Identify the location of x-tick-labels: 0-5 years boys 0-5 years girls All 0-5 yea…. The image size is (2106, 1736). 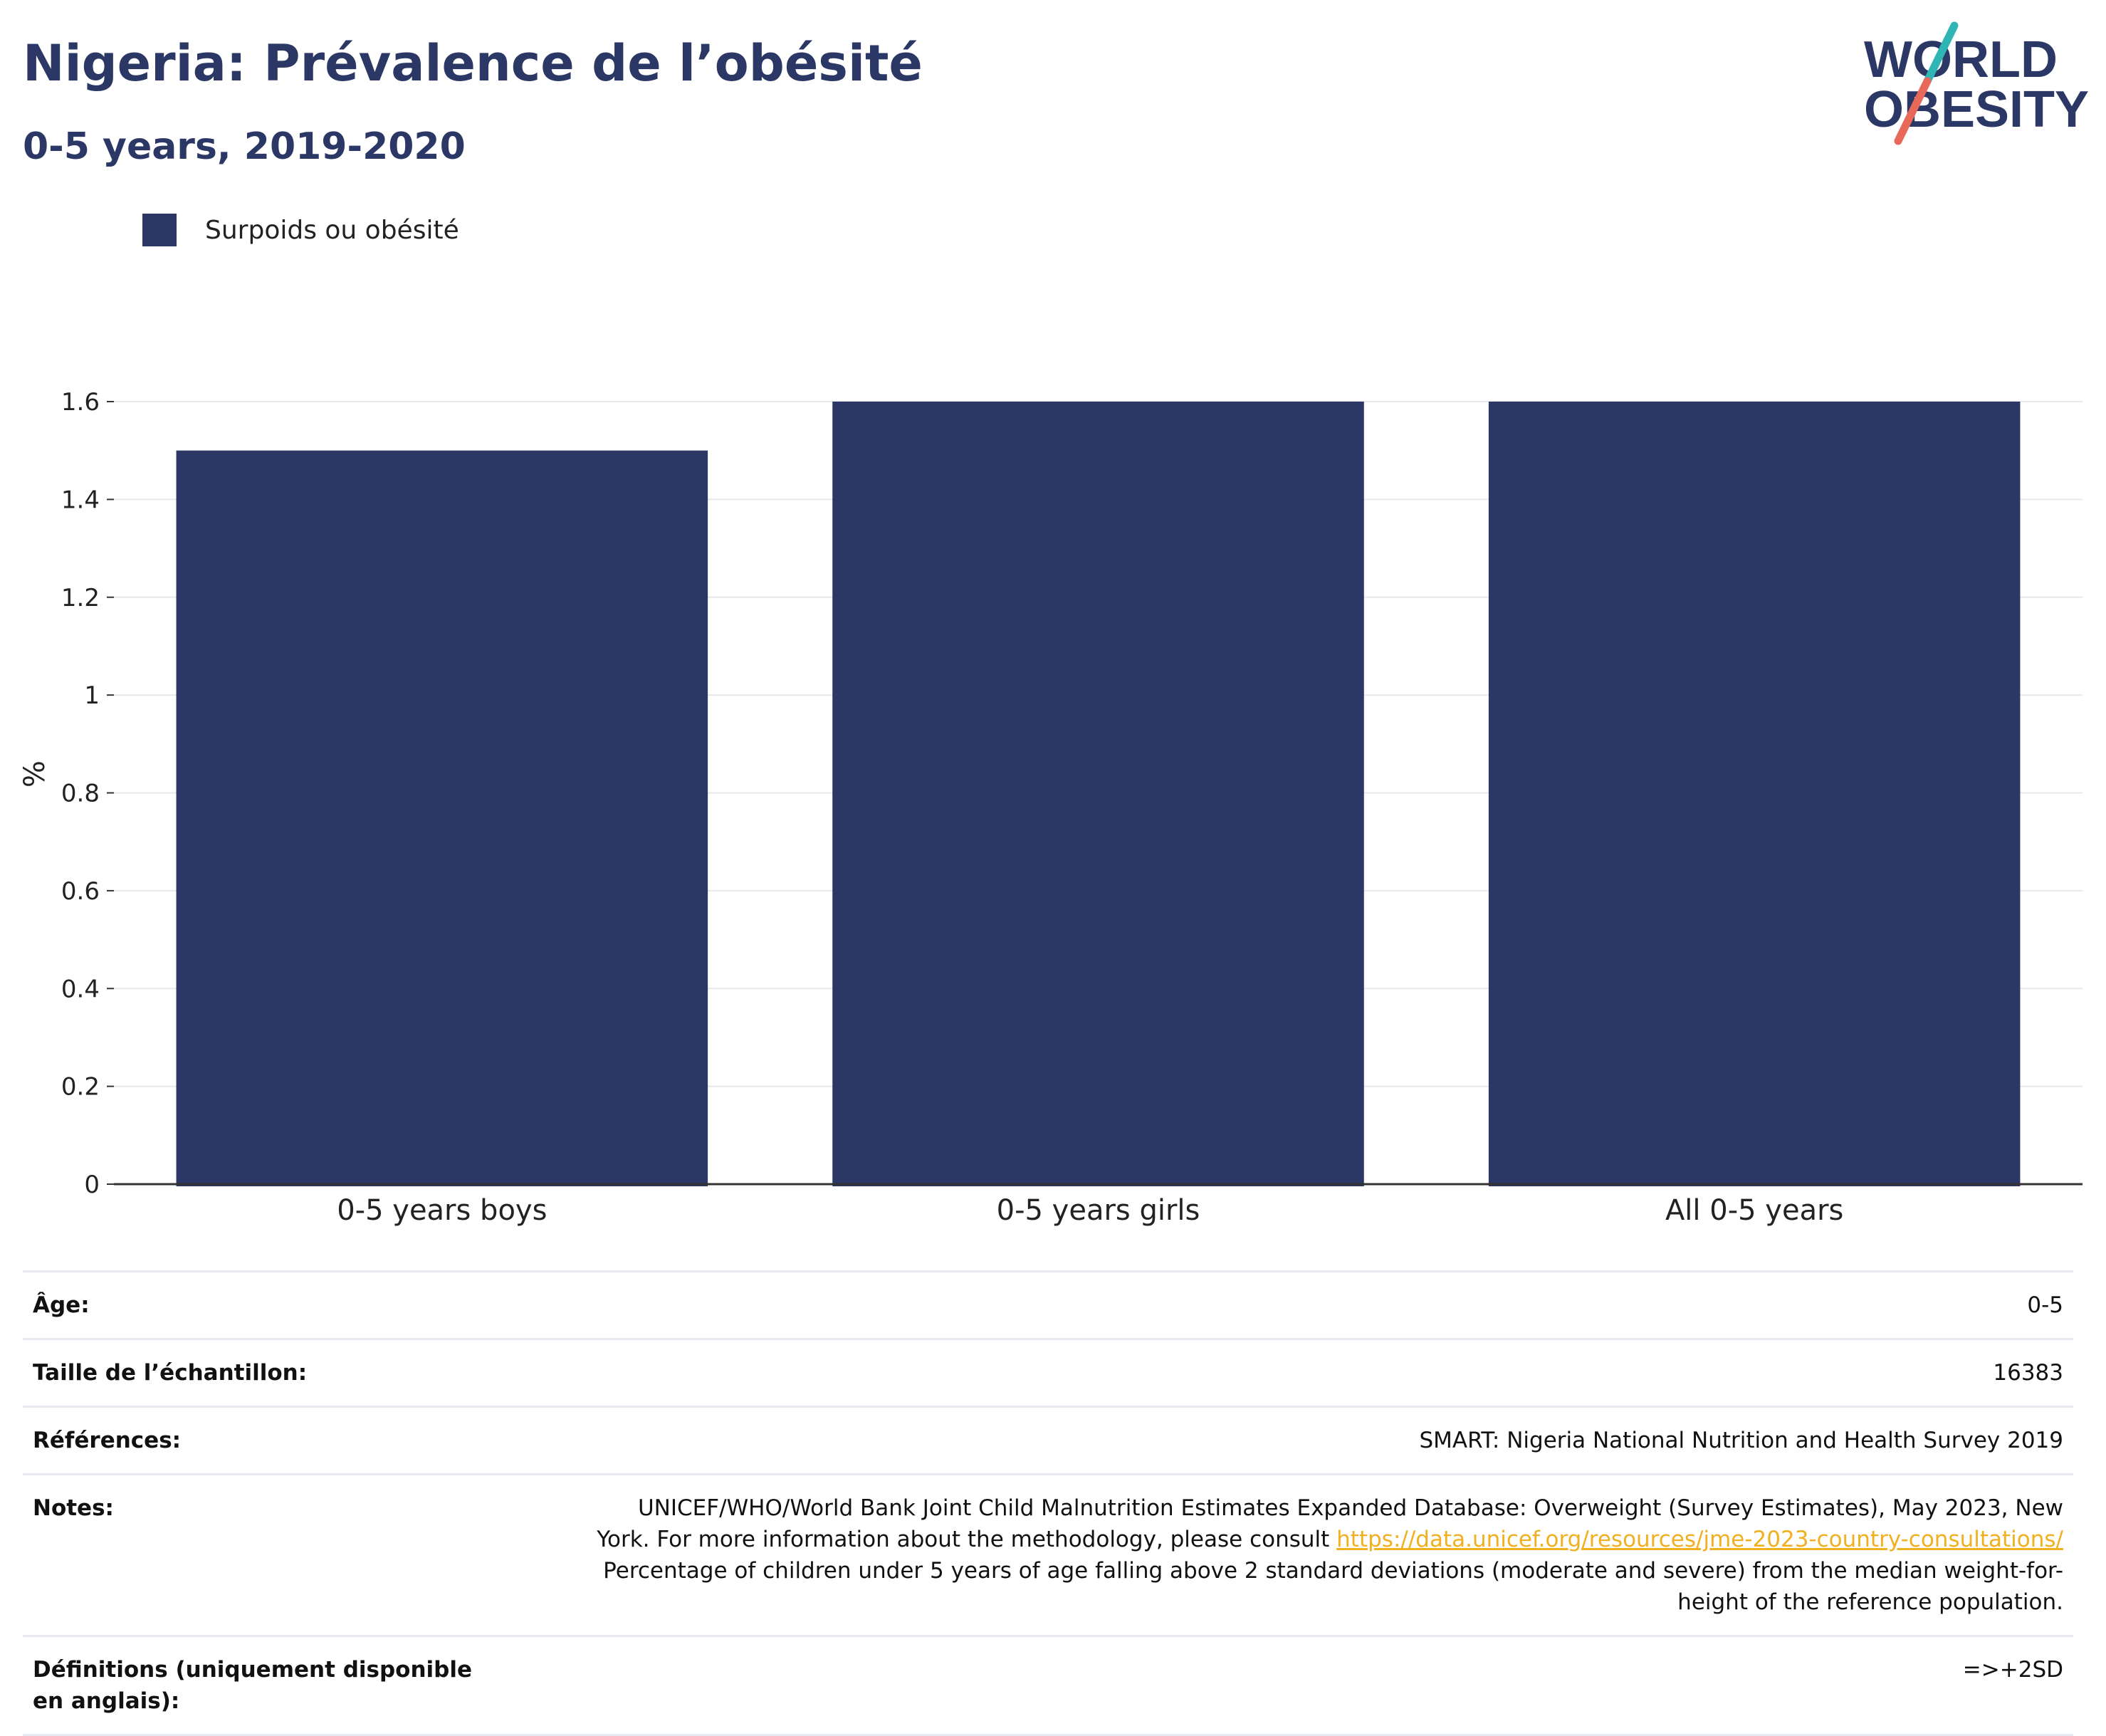
(1090, 1210).